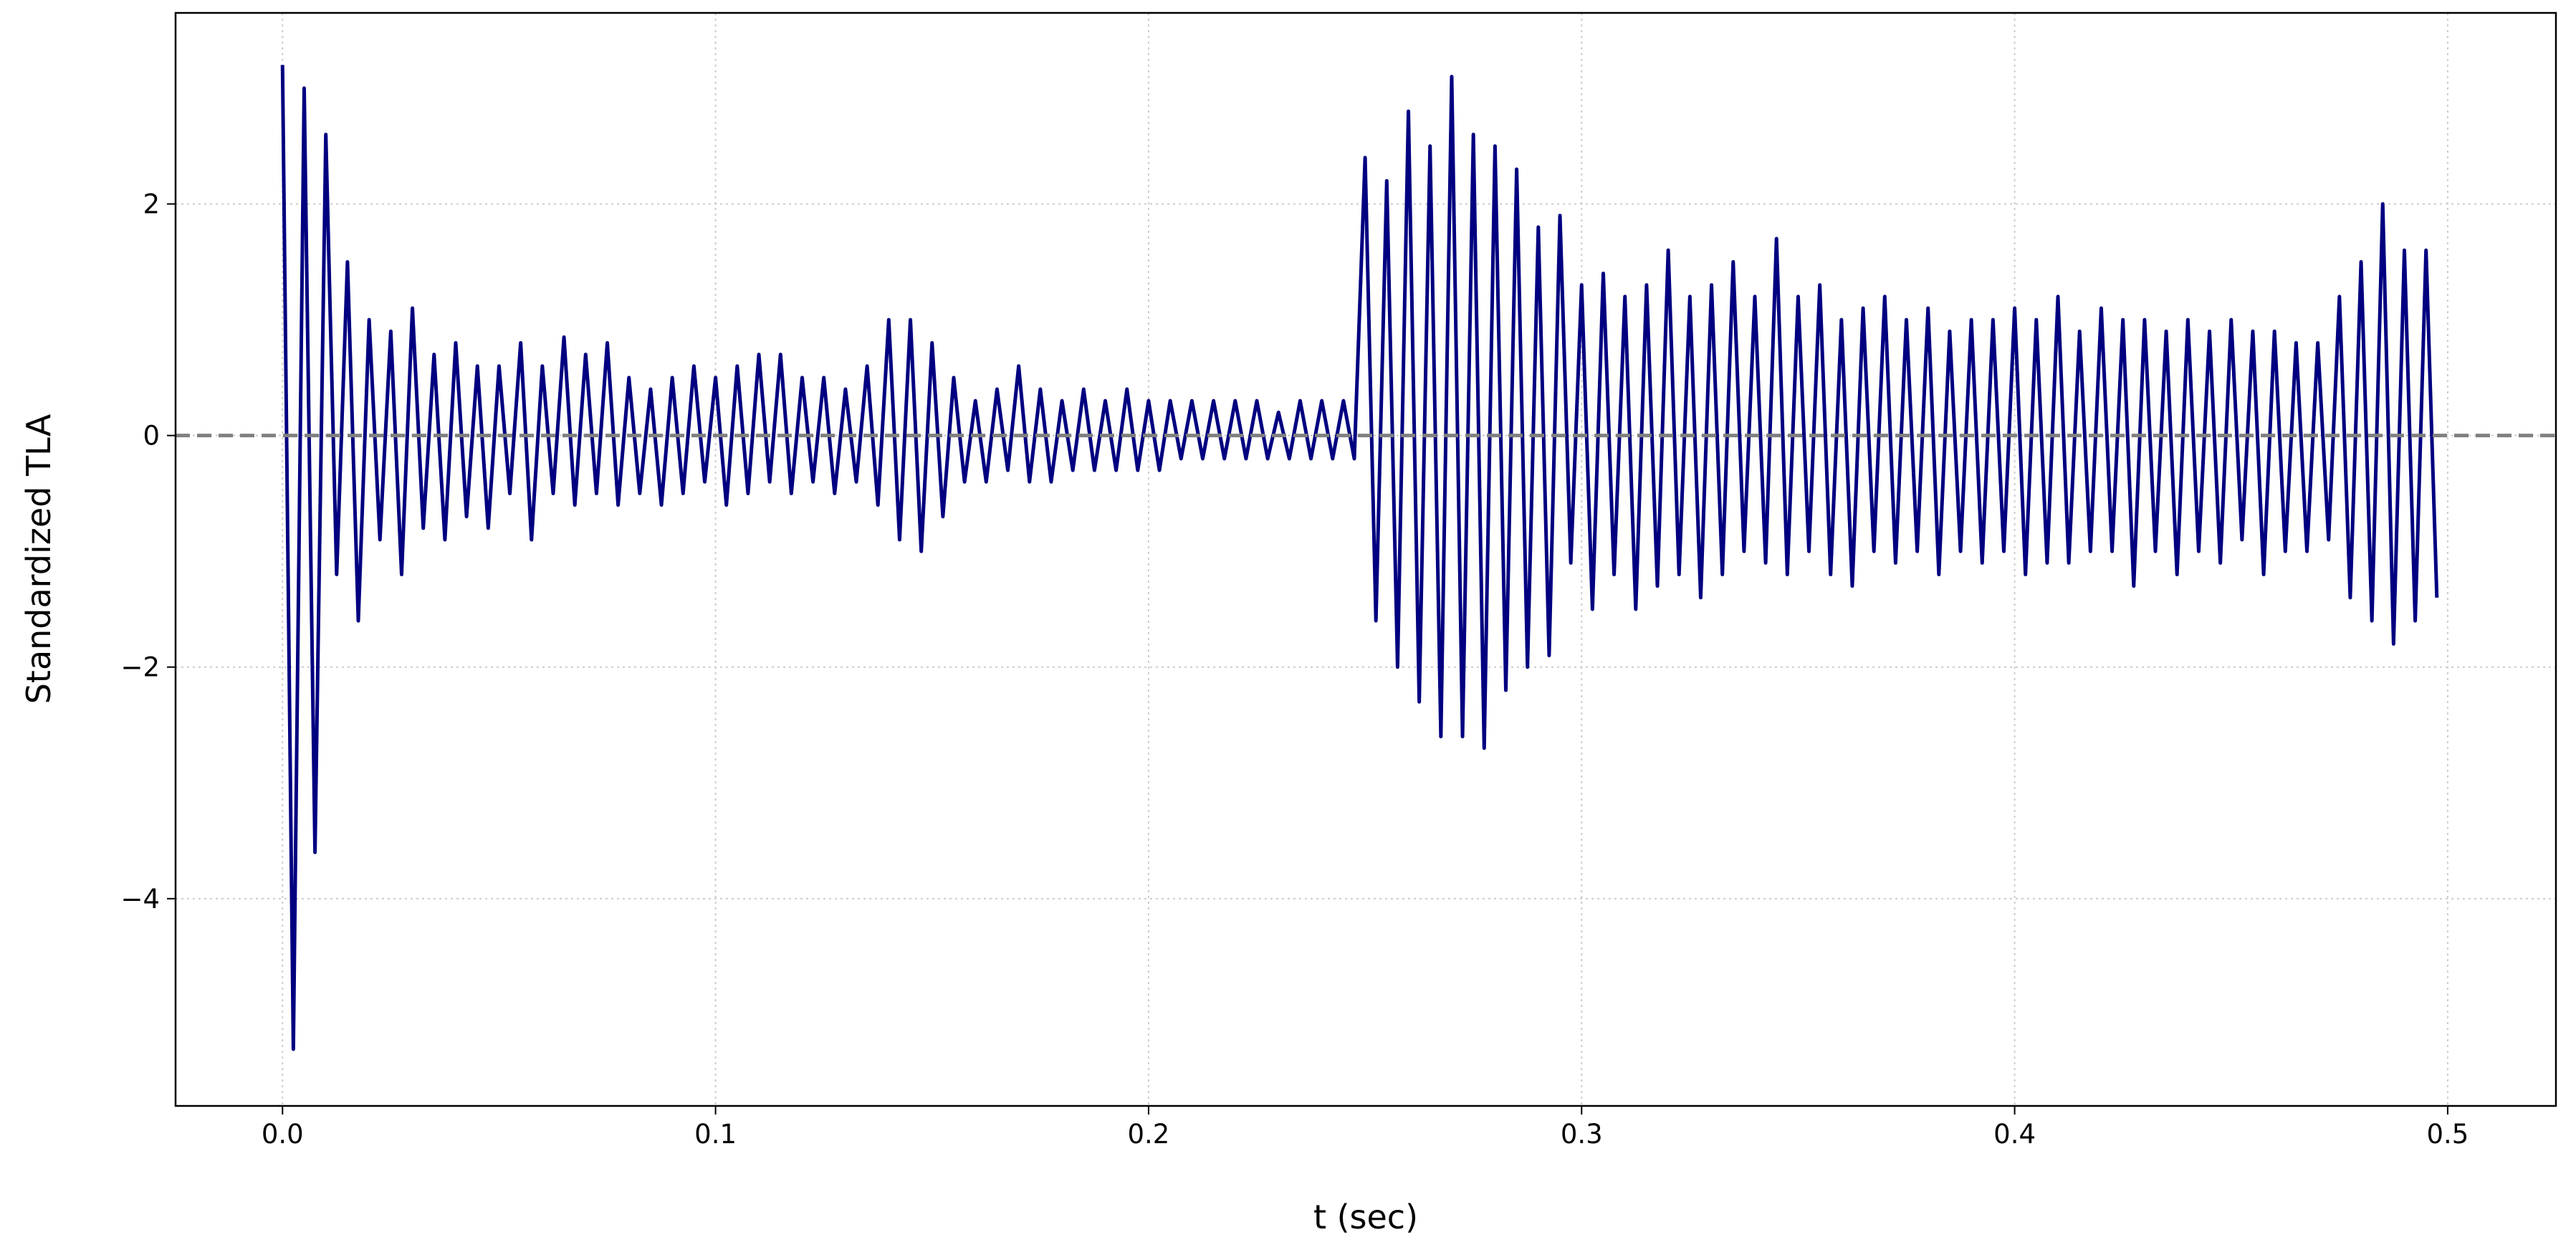 The image size is (2576, 1255). What do you see at coordinates (2015, 1134) in the screenshot?
I see `x-tick-label: 0.4` at bounding box center [2015, 1134].